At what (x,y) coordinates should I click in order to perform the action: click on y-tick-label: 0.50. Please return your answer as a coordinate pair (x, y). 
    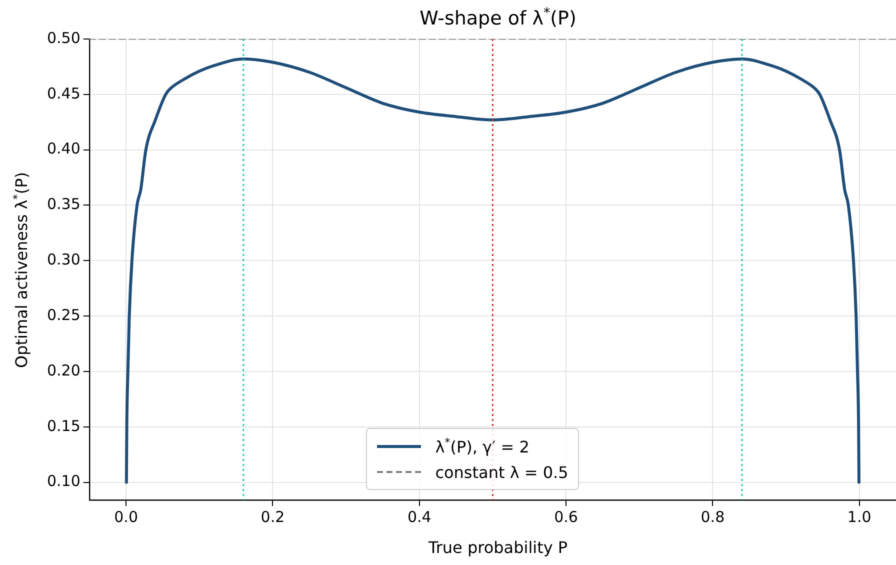
    Looking at the image, I should click on (63, 37).